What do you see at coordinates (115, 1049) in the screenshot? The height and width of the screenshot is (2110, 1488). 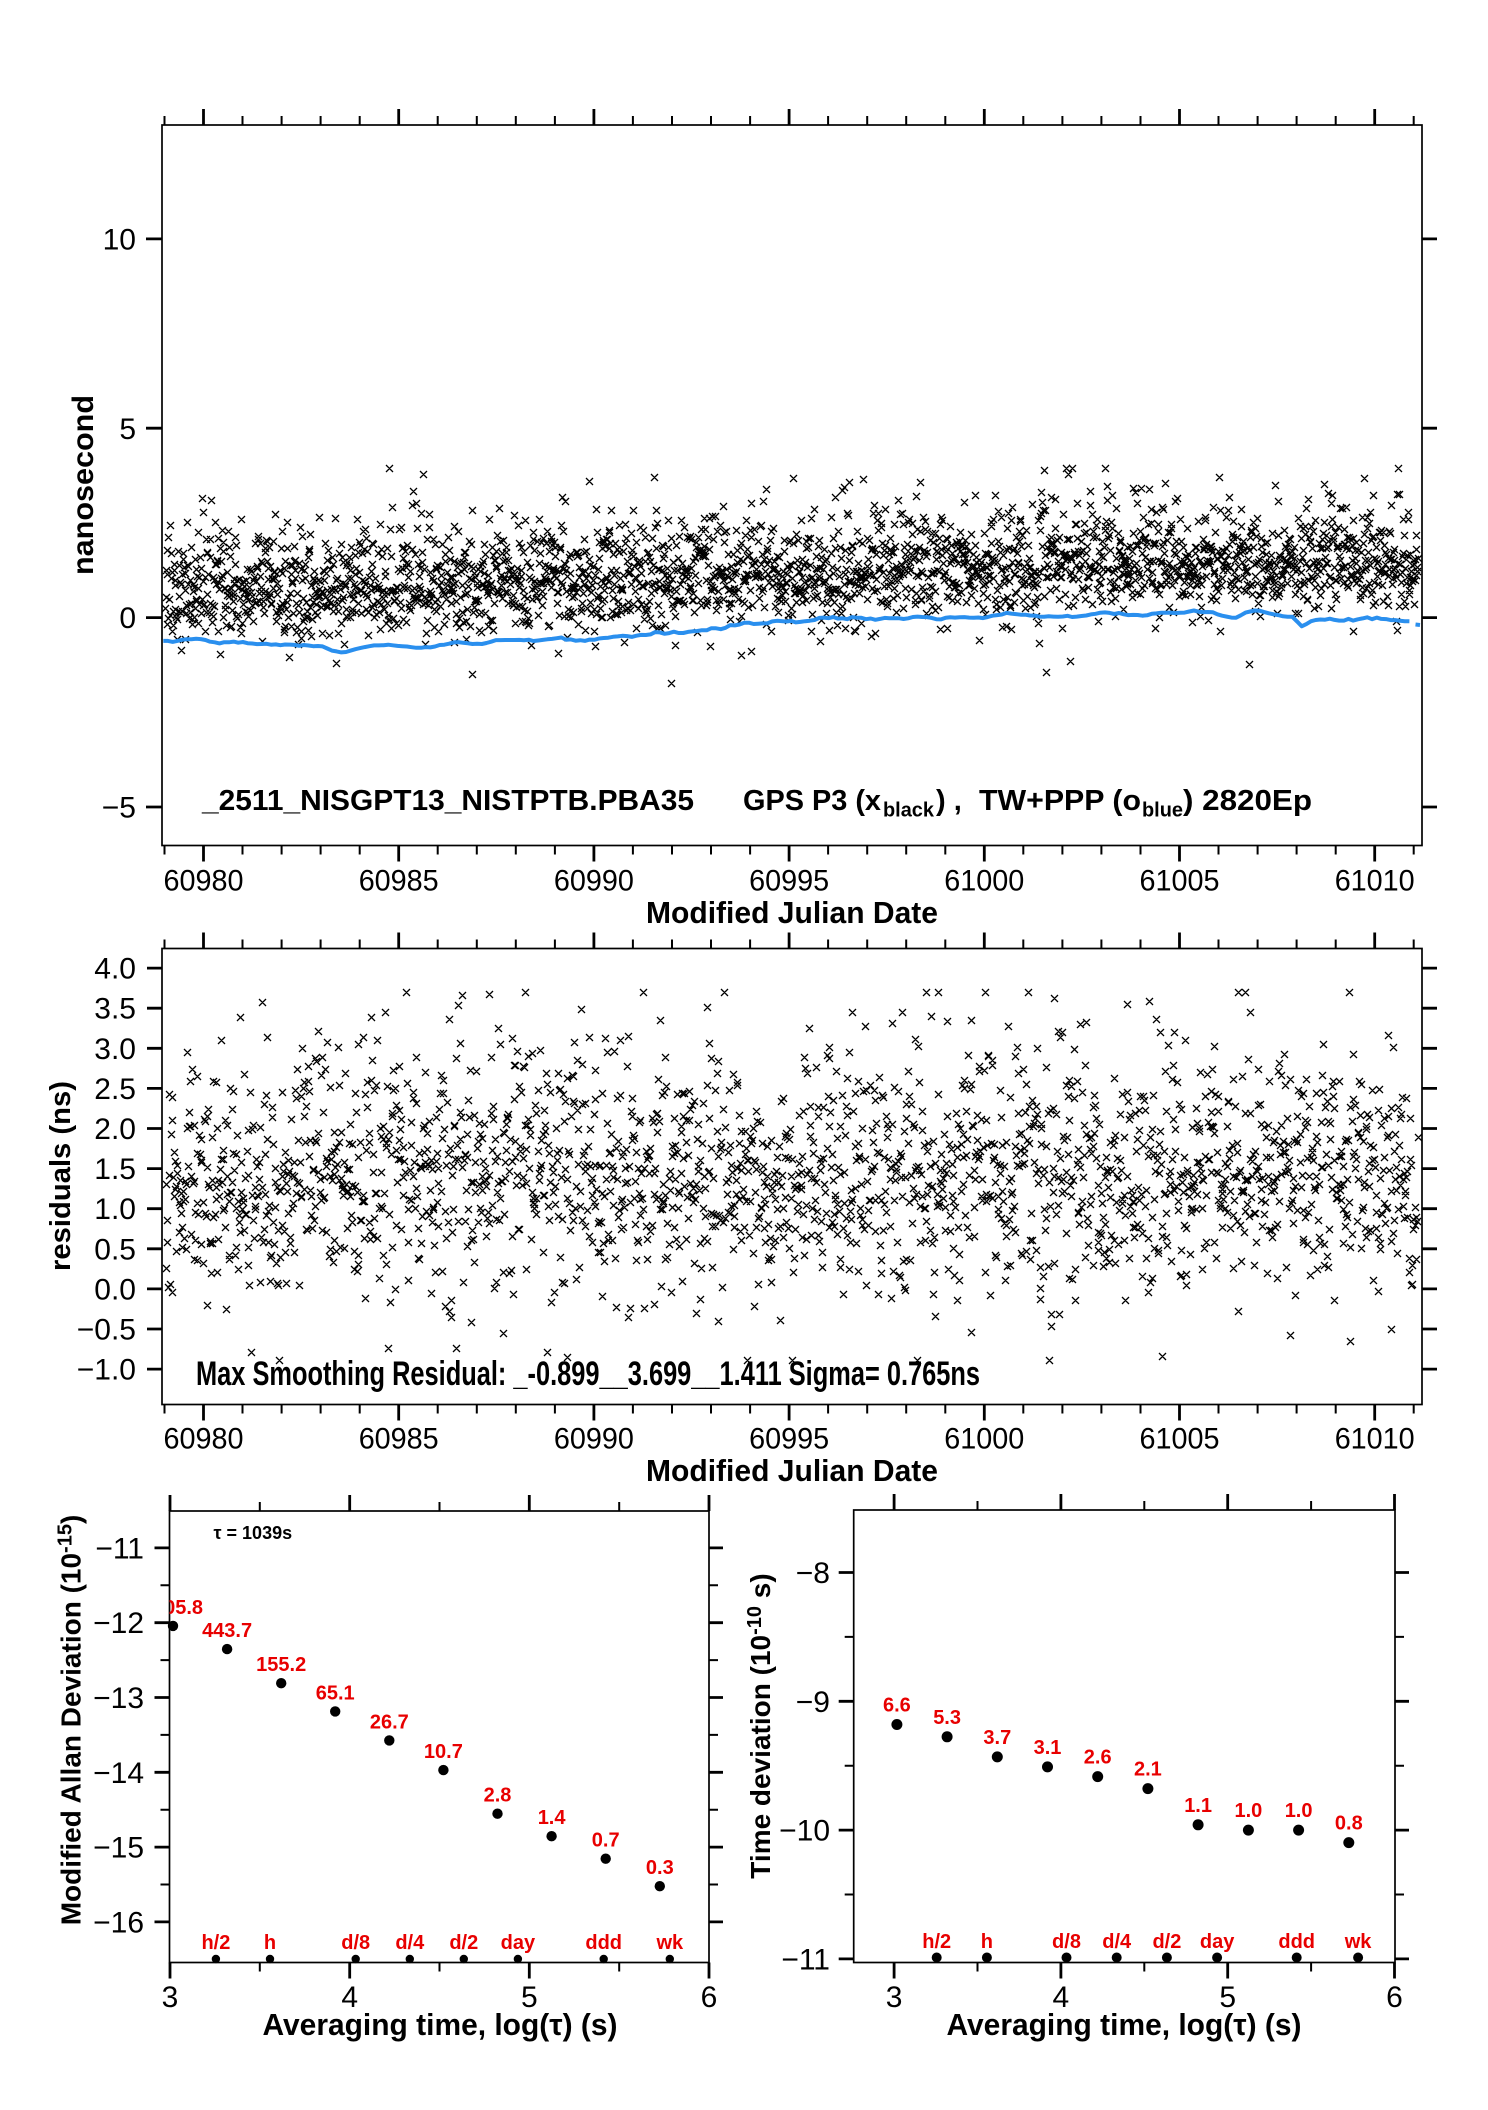 I see `svg-text: 3.0` at bounding box center [115, 1049].